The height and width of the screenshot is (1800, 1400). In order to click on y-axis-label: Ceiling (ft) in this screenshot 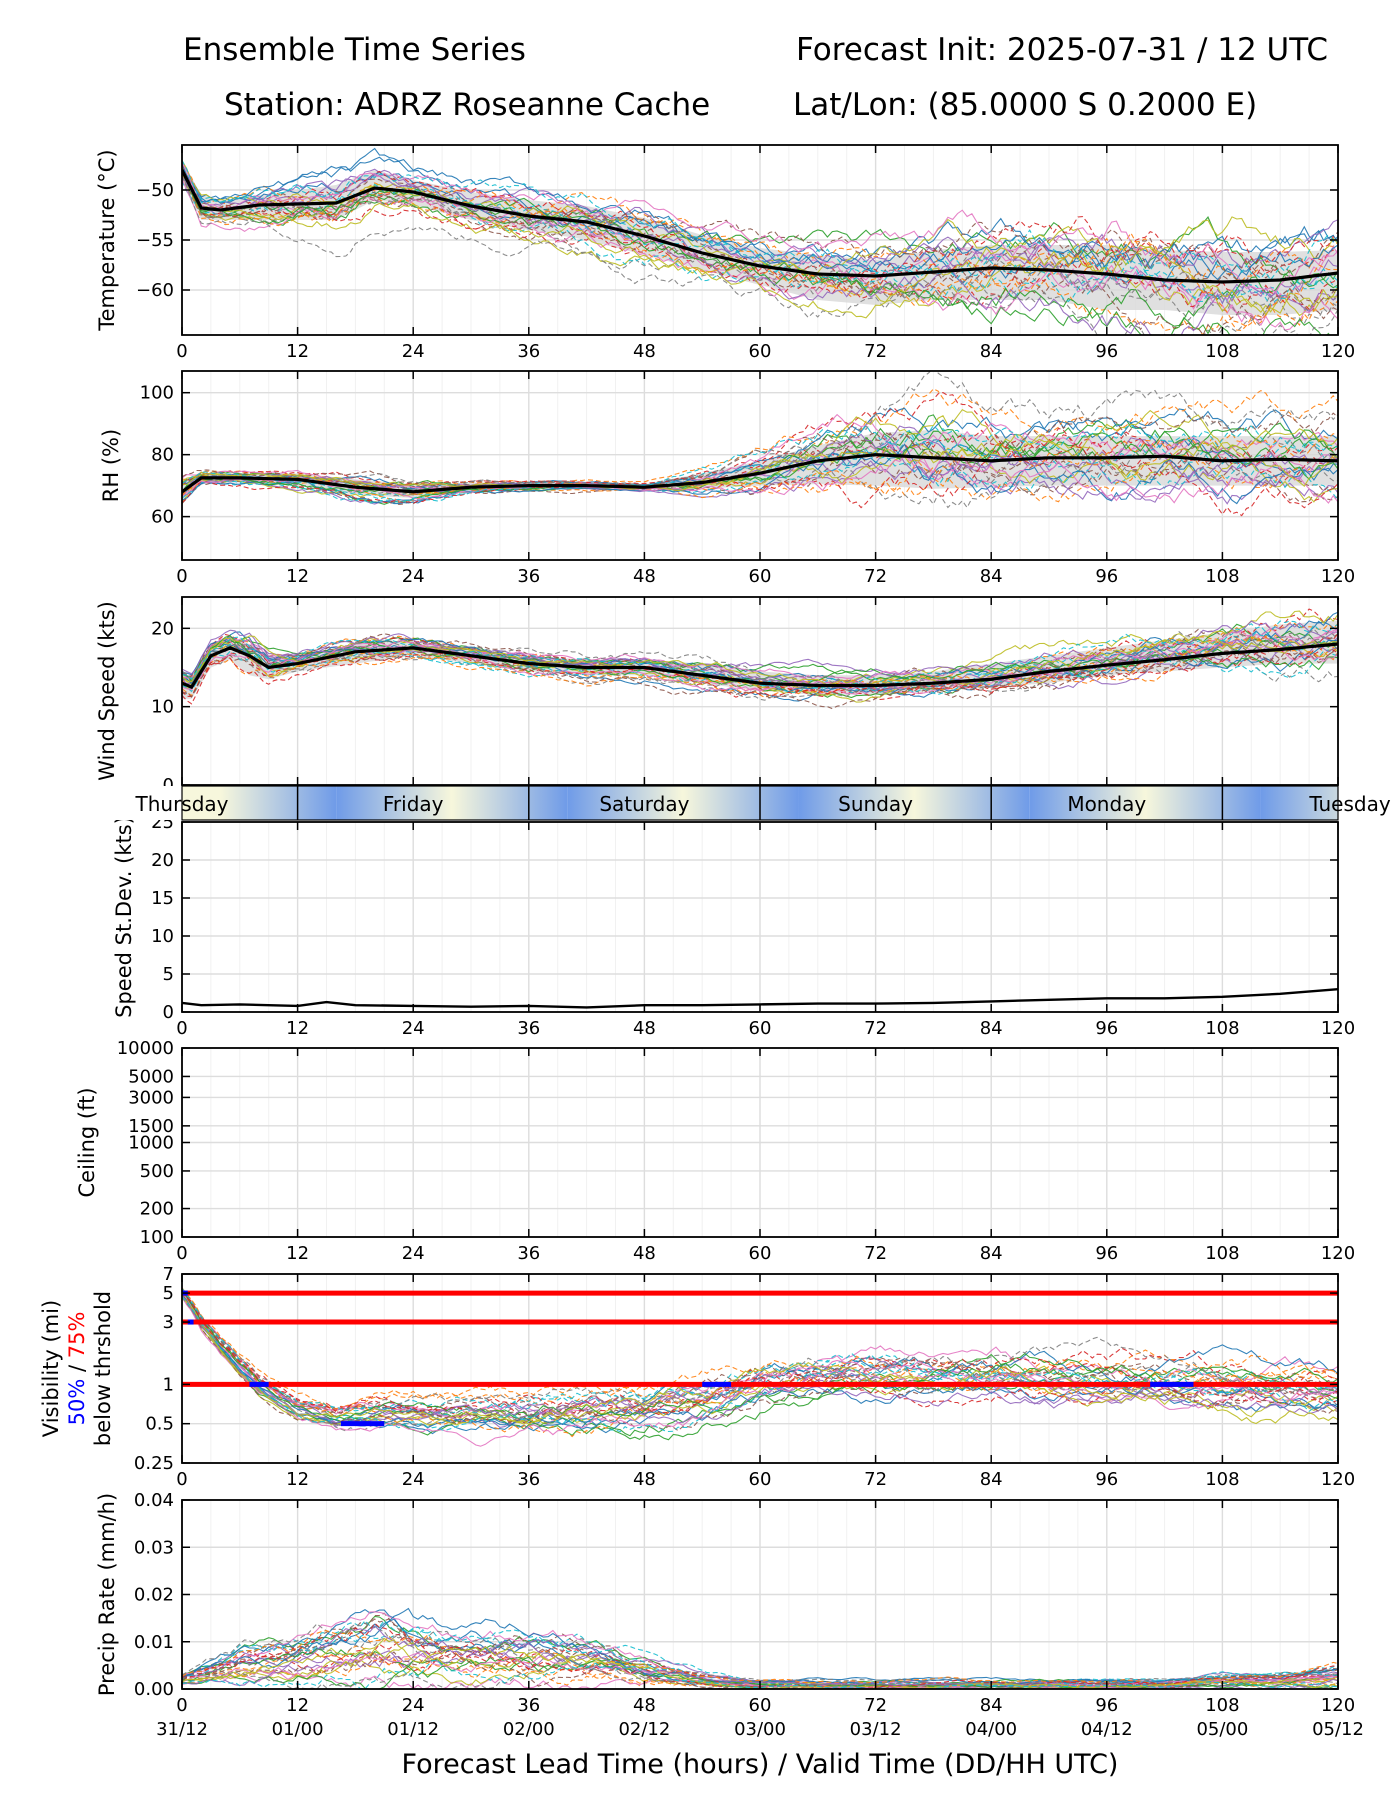, I will do `click(87, 1142)`.